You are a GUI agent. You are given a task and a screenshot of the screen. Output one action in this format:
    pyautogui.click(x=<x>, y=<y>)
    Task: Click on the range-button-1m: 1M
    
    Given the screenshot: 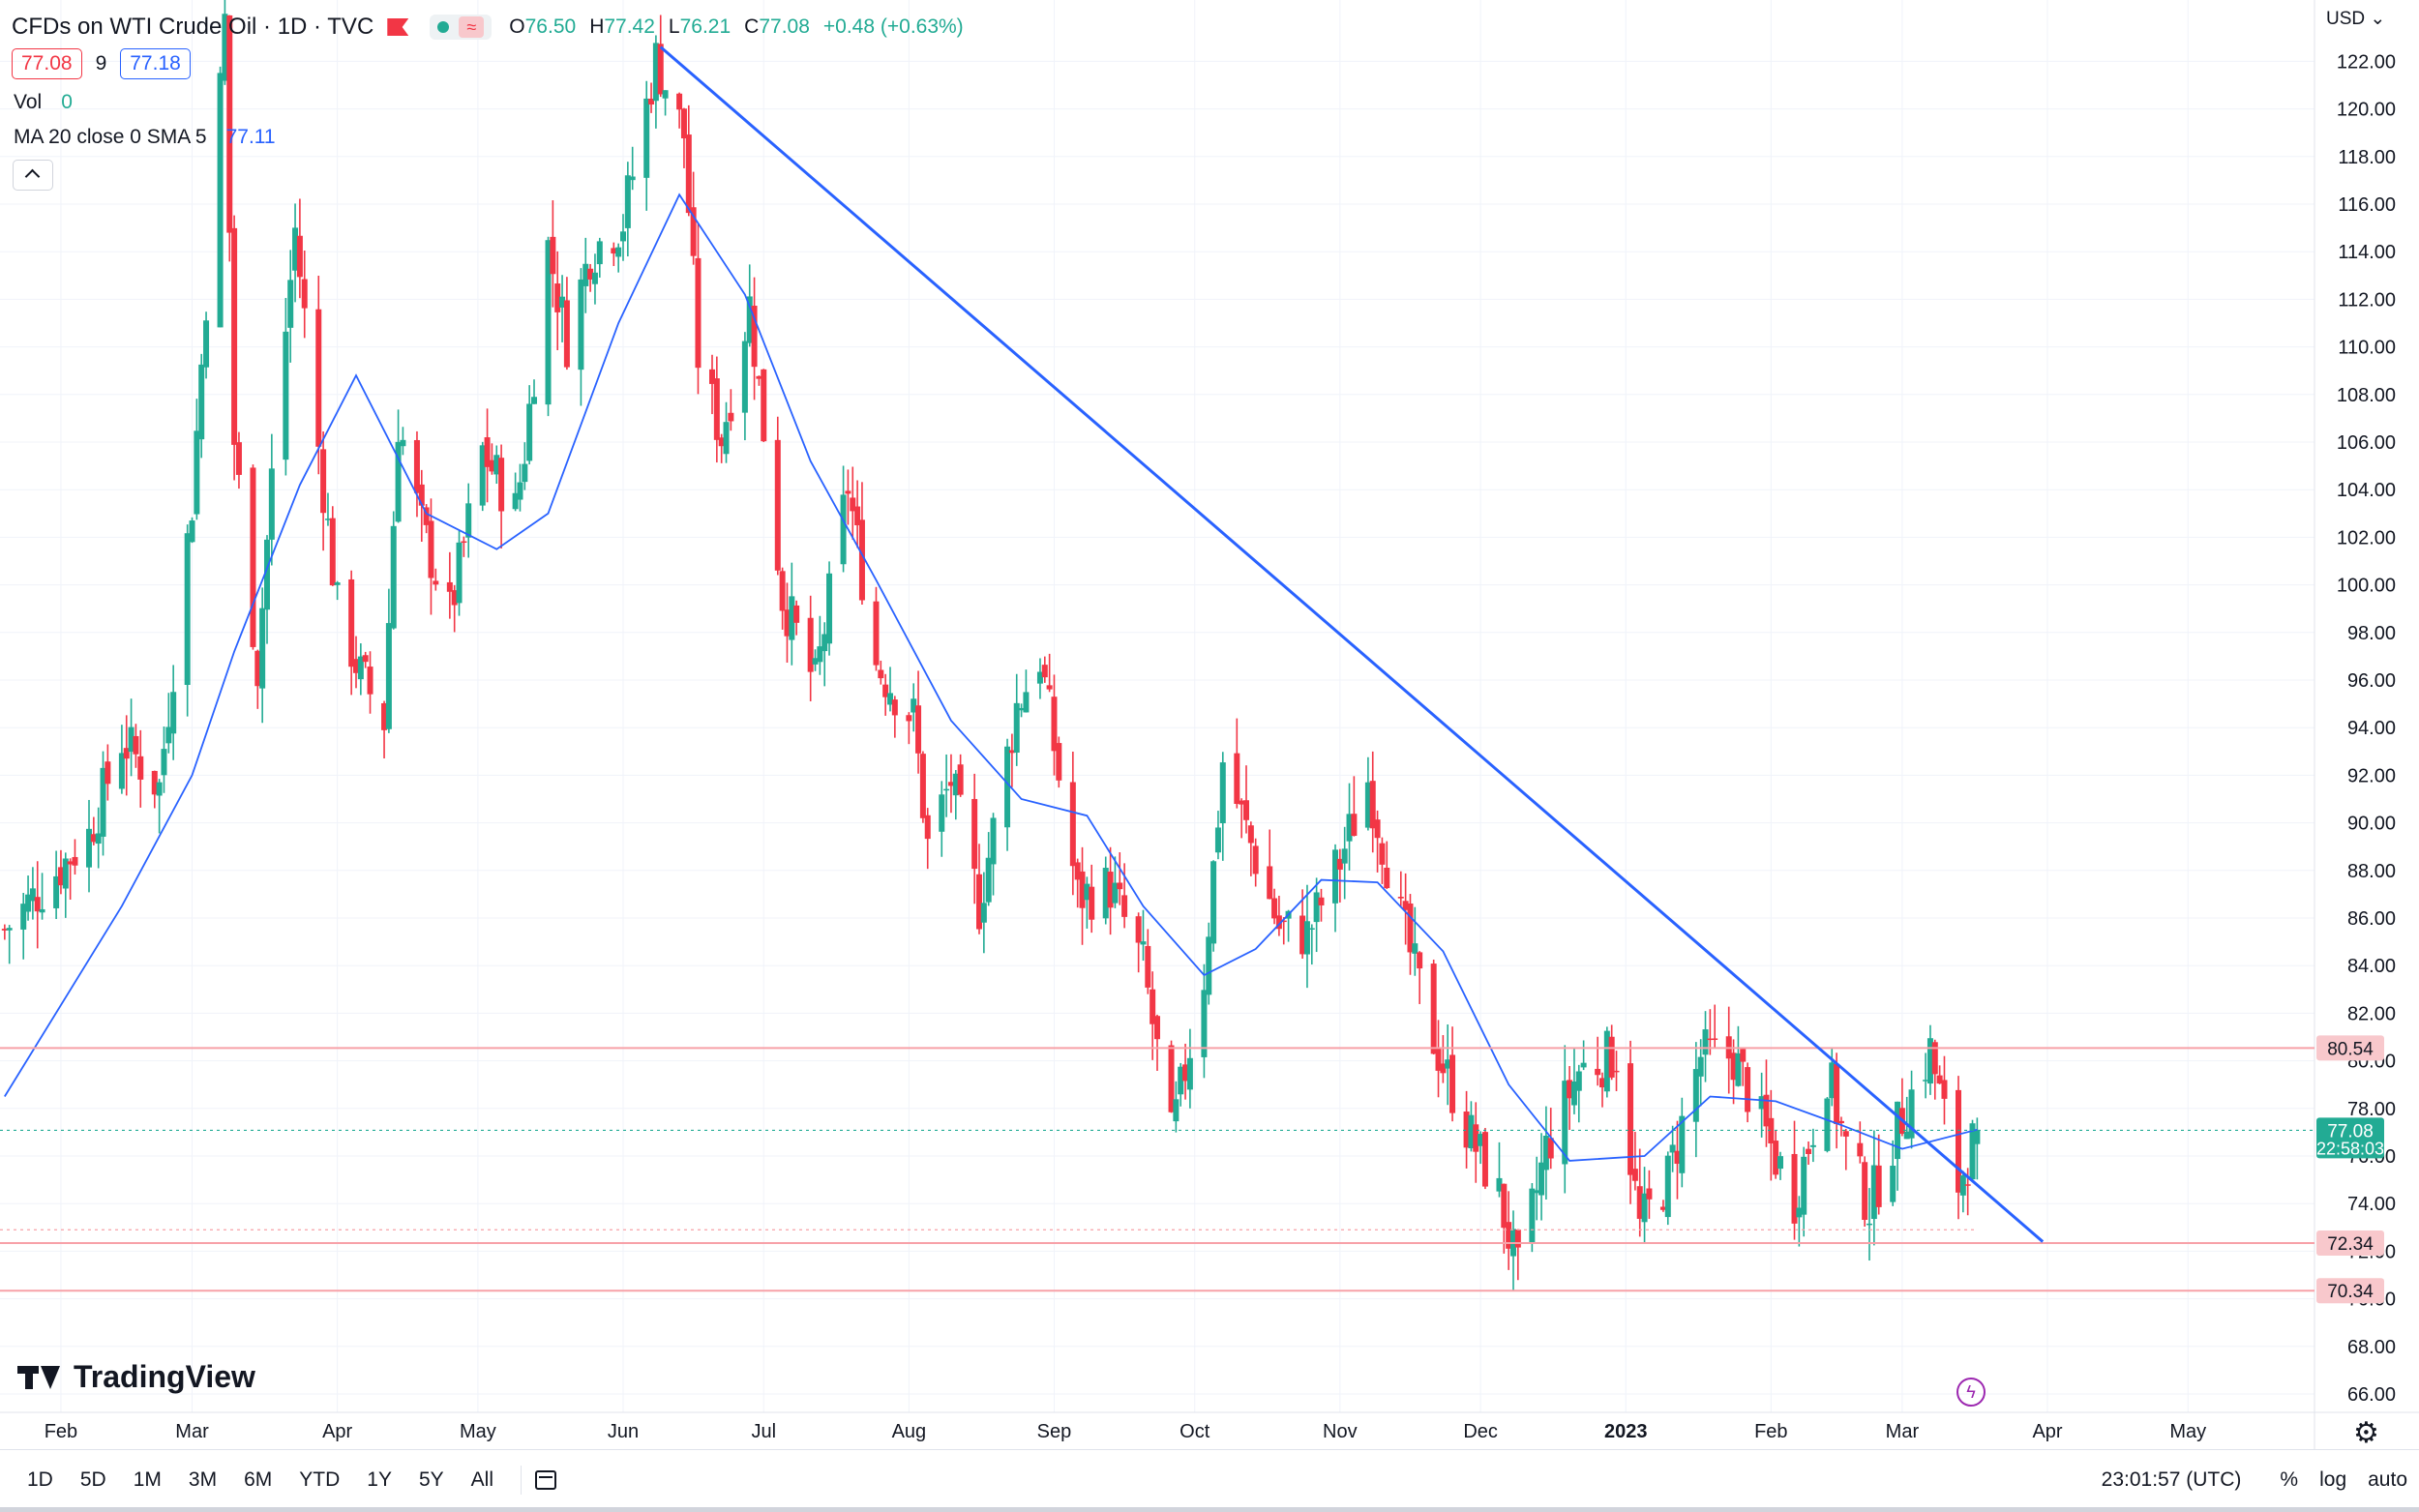 What is the action you would take?
    pyautogui.click(x=147, y=1480)
    